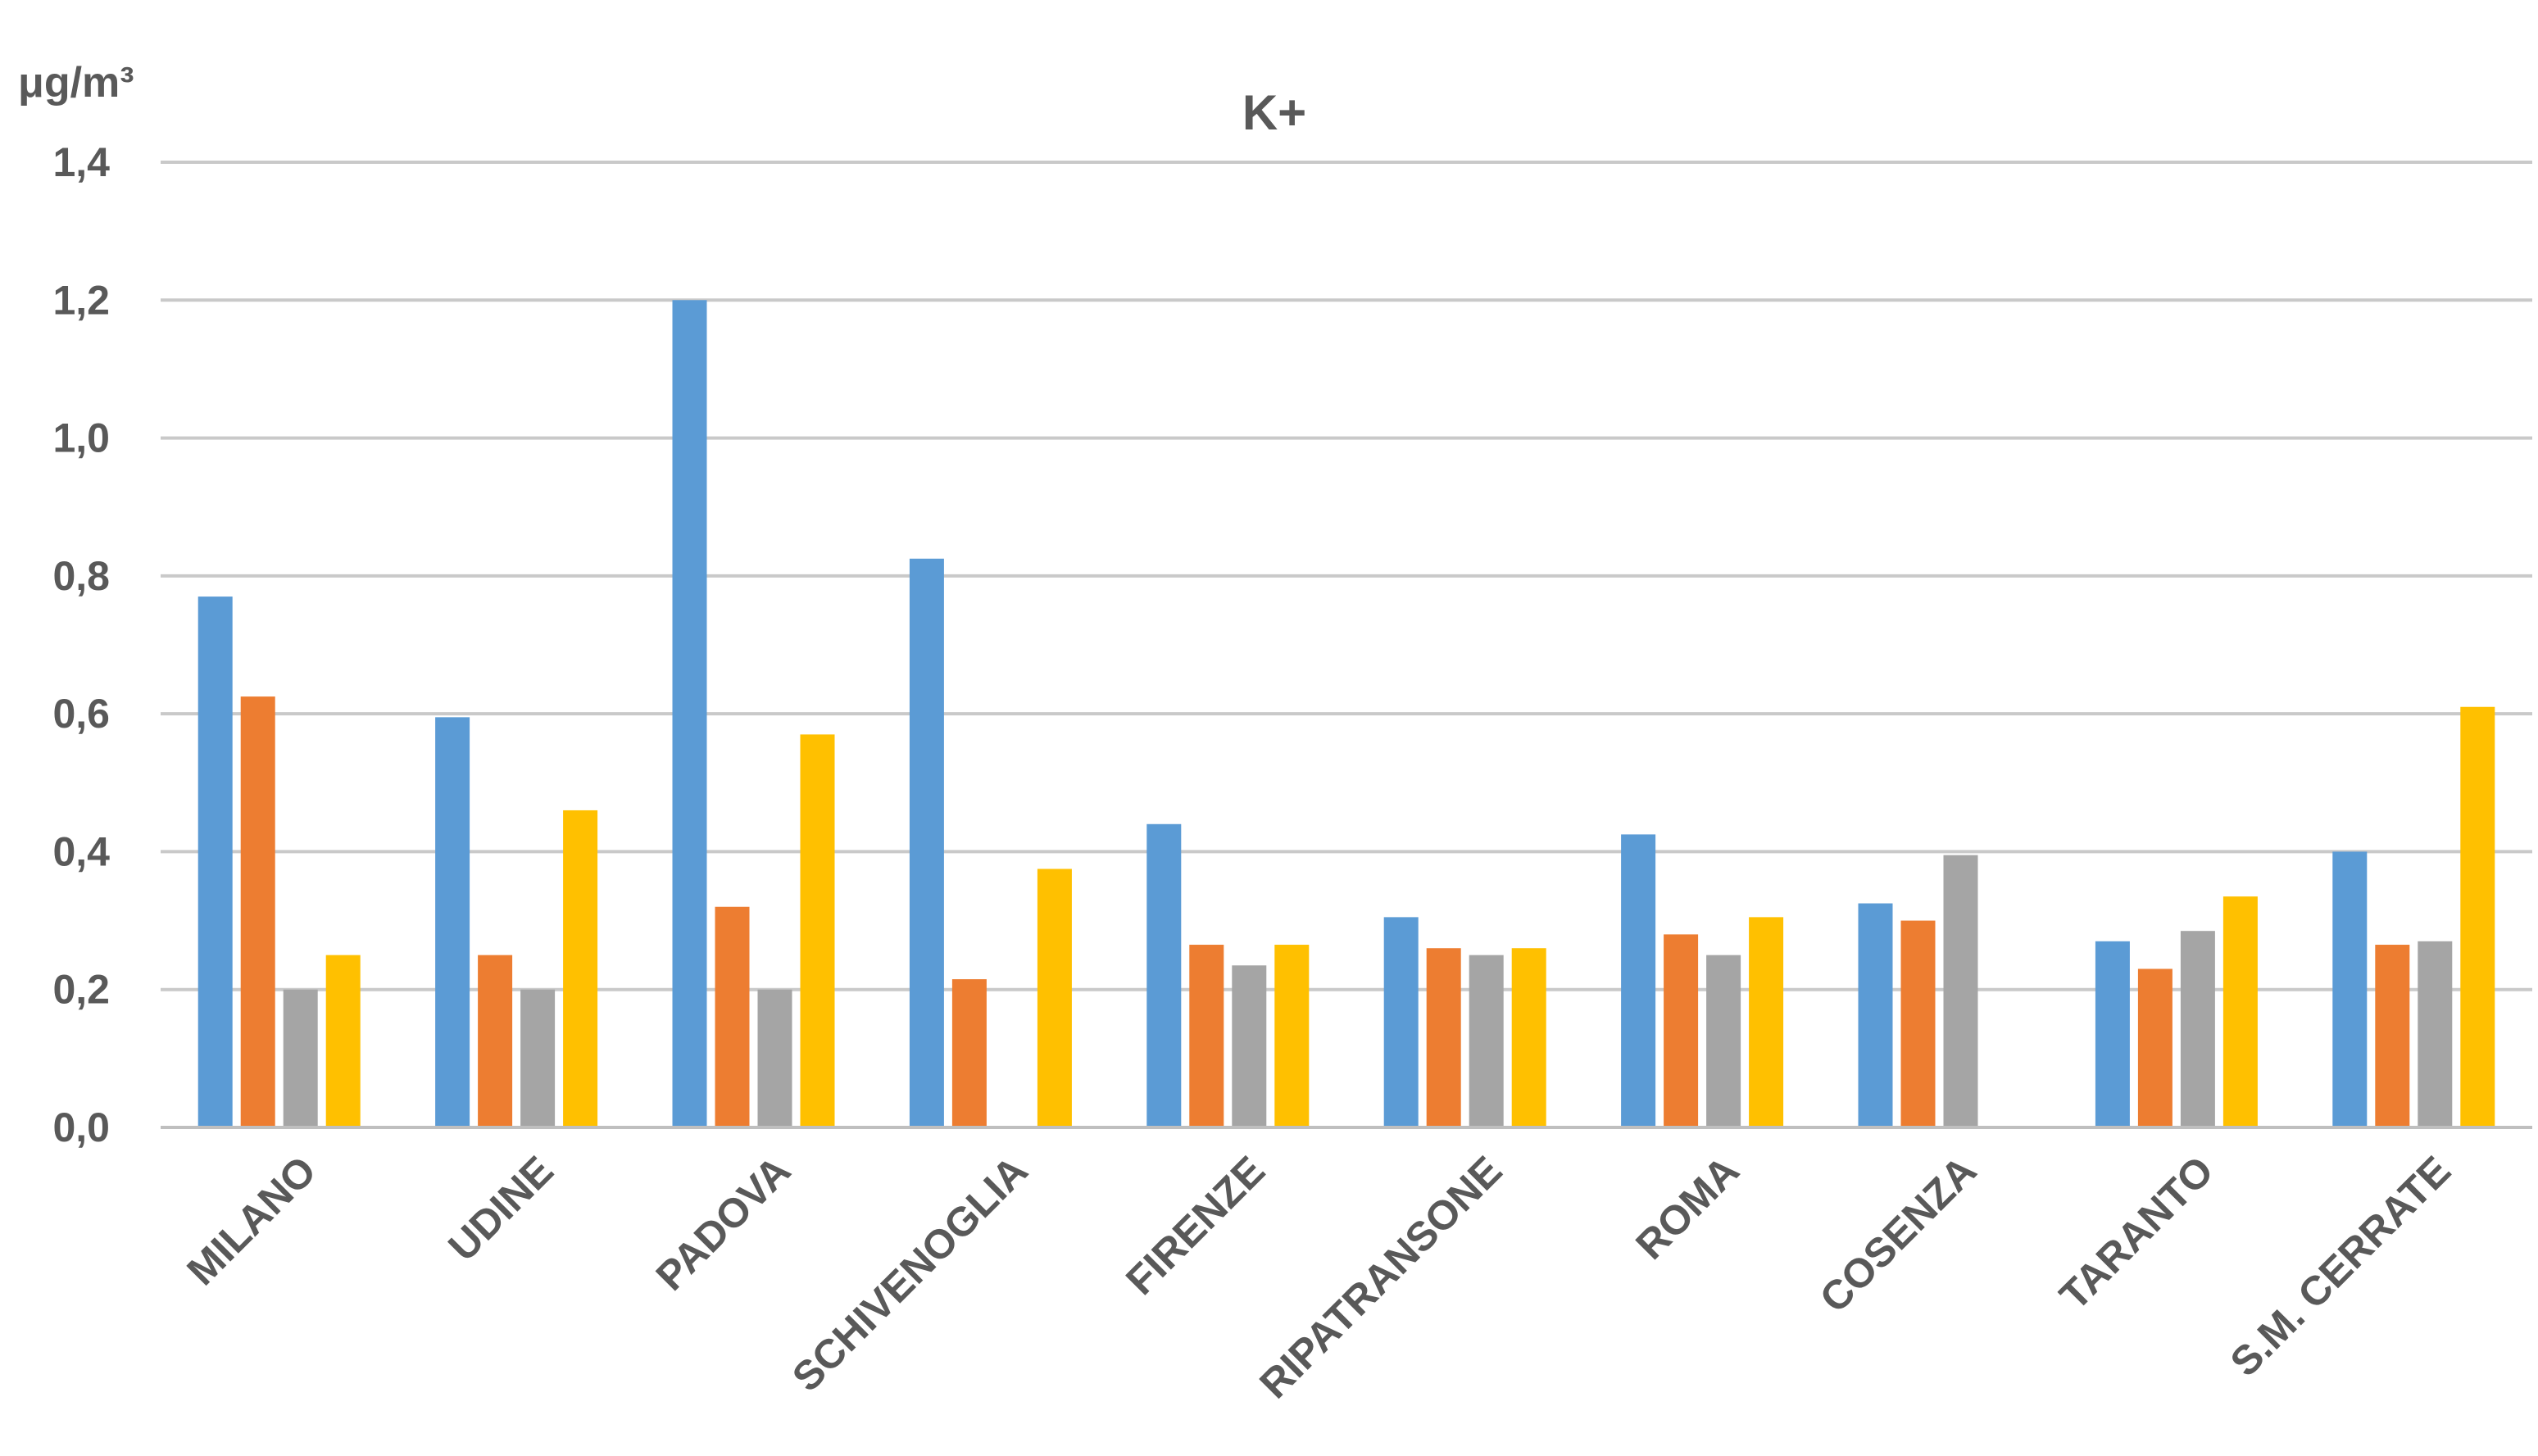 The image size is (2538, 1456). Describe the element at coordinates (81, 576) in the screenshot. I see `y-tick-label: 0,8` at that location.